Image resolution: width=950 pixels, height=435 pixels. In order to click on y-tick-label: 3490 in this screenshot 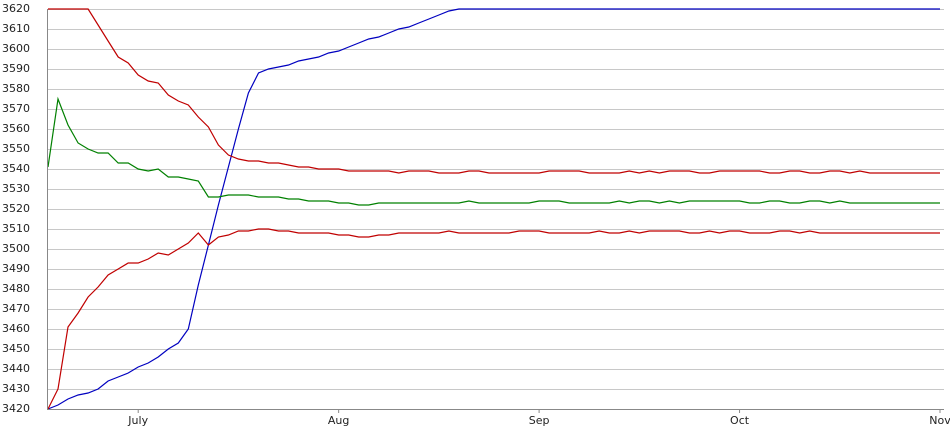, I will do `click(16, 268)`.